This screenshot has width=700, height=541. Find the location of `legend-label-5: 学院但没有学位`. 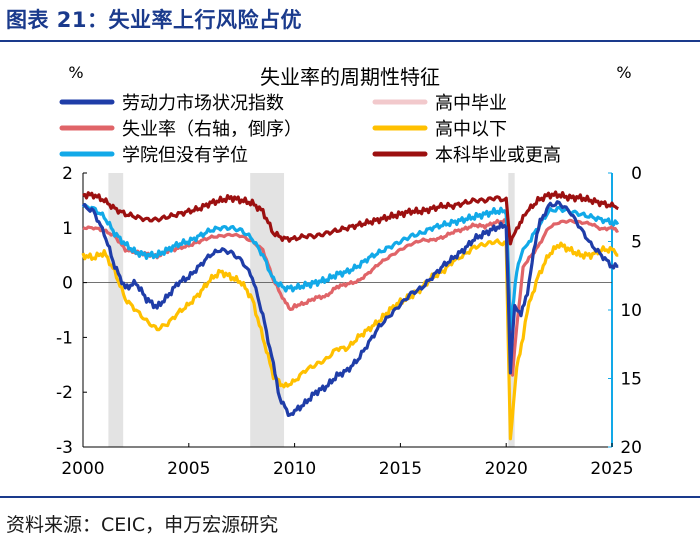

legend-label-5: 学院但没有学位 is located at coordinates (185, 155).